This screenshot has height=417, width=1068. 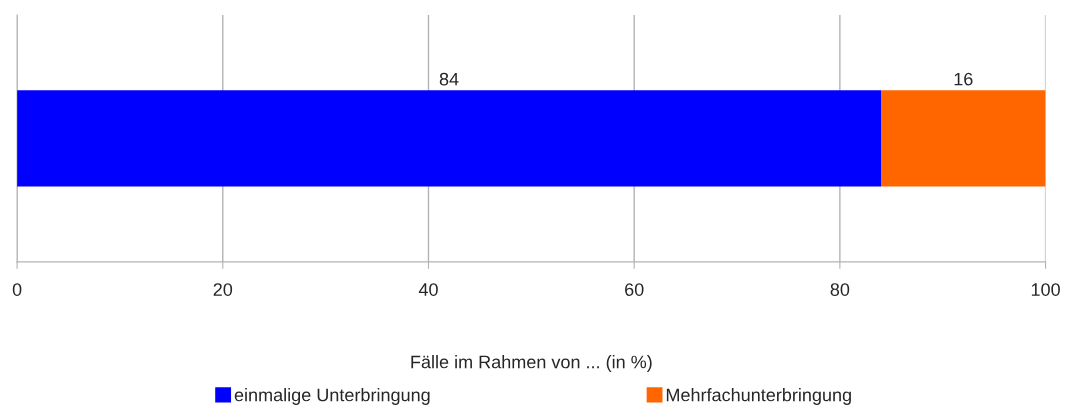 What do you see at coordinates (332, 396) in the screenshot?
I see `legend-label: einmalige Unterbringung` at bounding box center [332, 396].